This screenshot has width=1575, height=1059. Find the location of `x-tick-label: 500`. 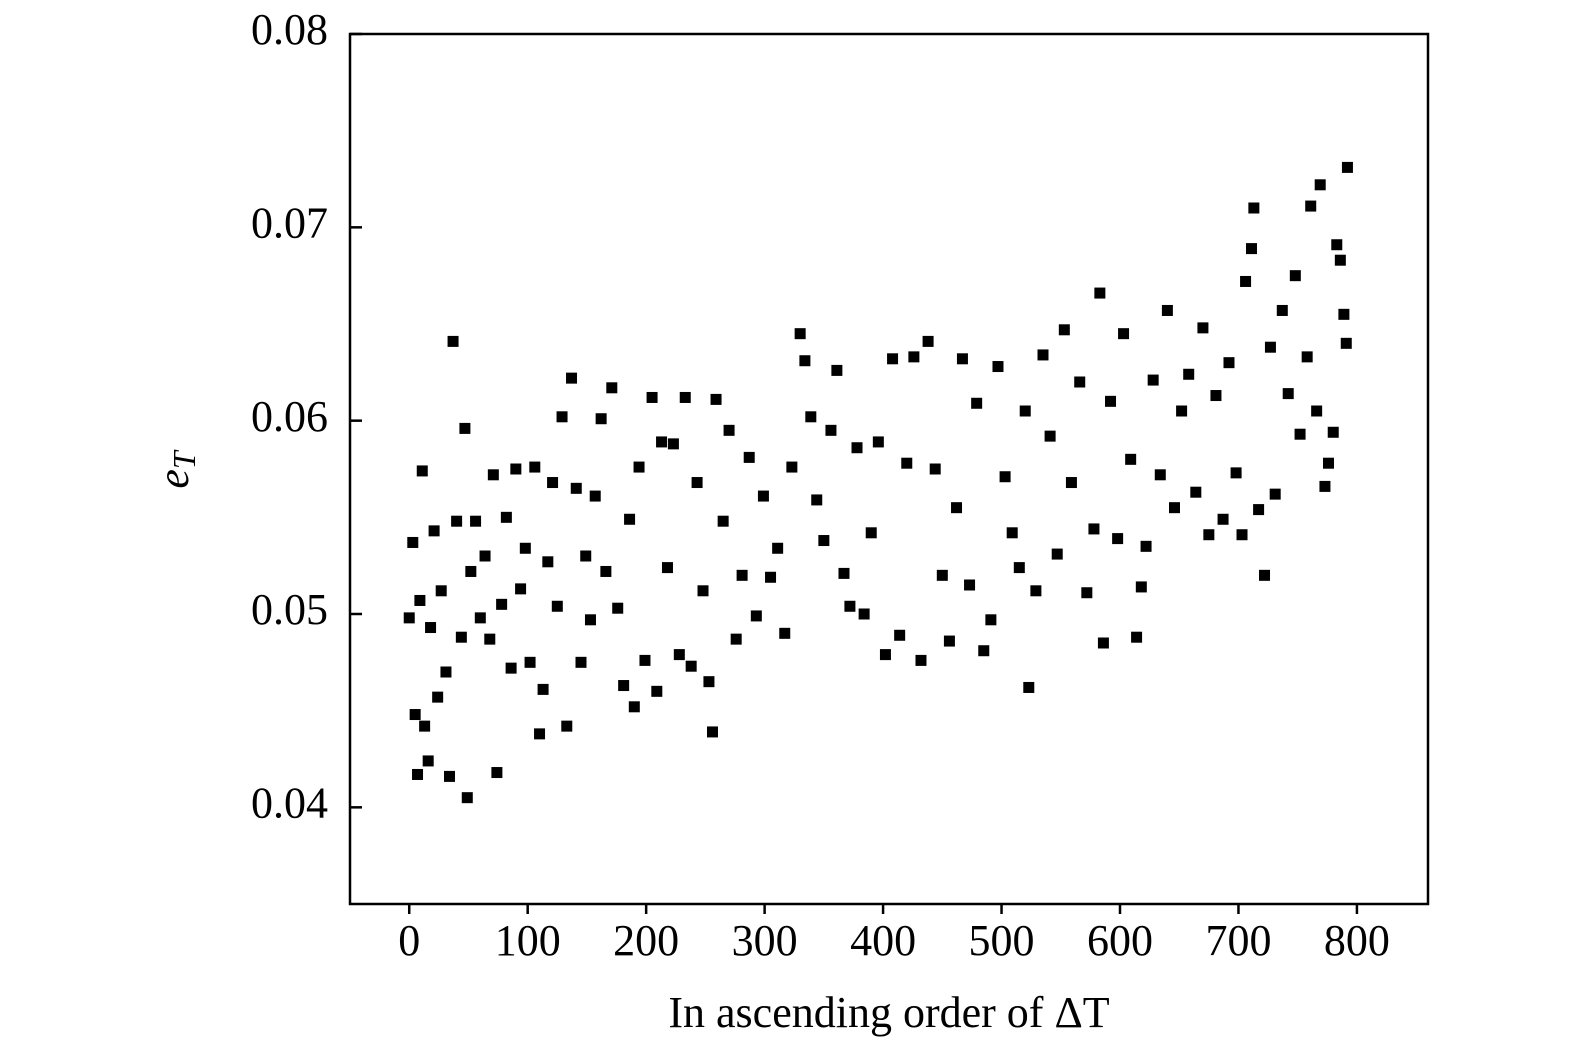

x-tick-label: 500 is located at coordinates (1002, 940).